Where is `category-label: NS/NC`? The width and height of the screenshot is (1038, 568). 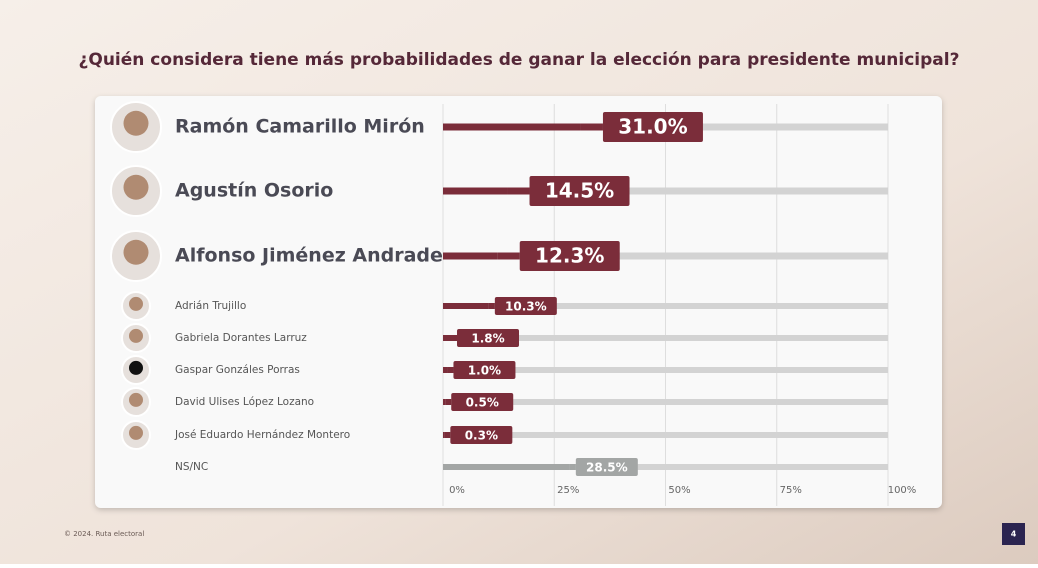 category-label: NS/NC is located at coordinates (191, 467).